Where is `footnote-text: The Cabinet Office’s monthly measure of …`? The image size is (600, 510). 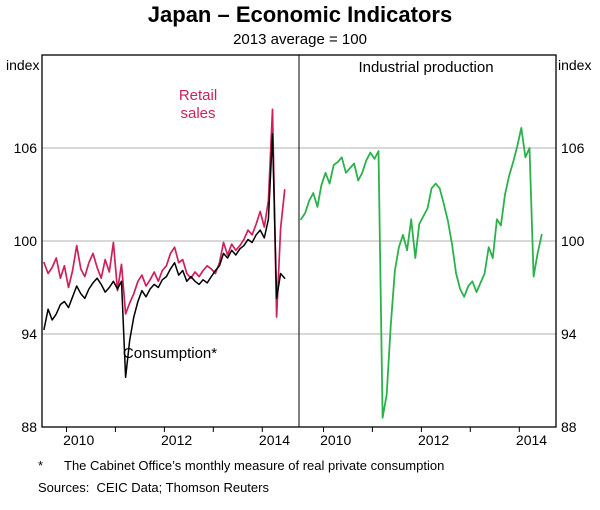 footnote-text: The Cabinet Office’s monthly measure of … is located at coordinates (254, 465).